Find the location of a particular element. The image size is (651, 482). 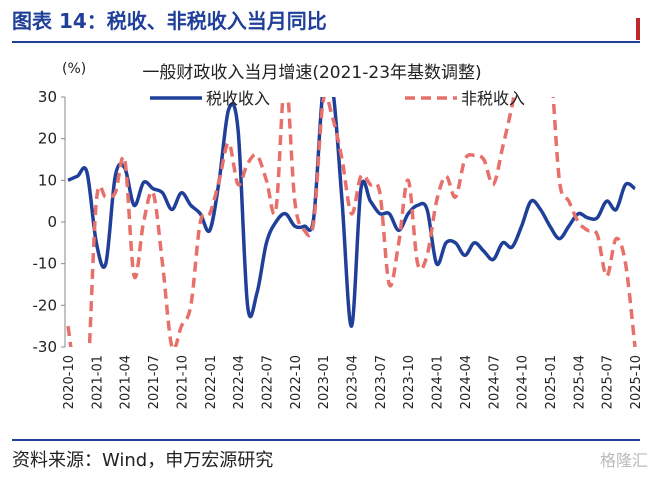

x-tick-label: 2023-07 is located at coordinates (381, 382).